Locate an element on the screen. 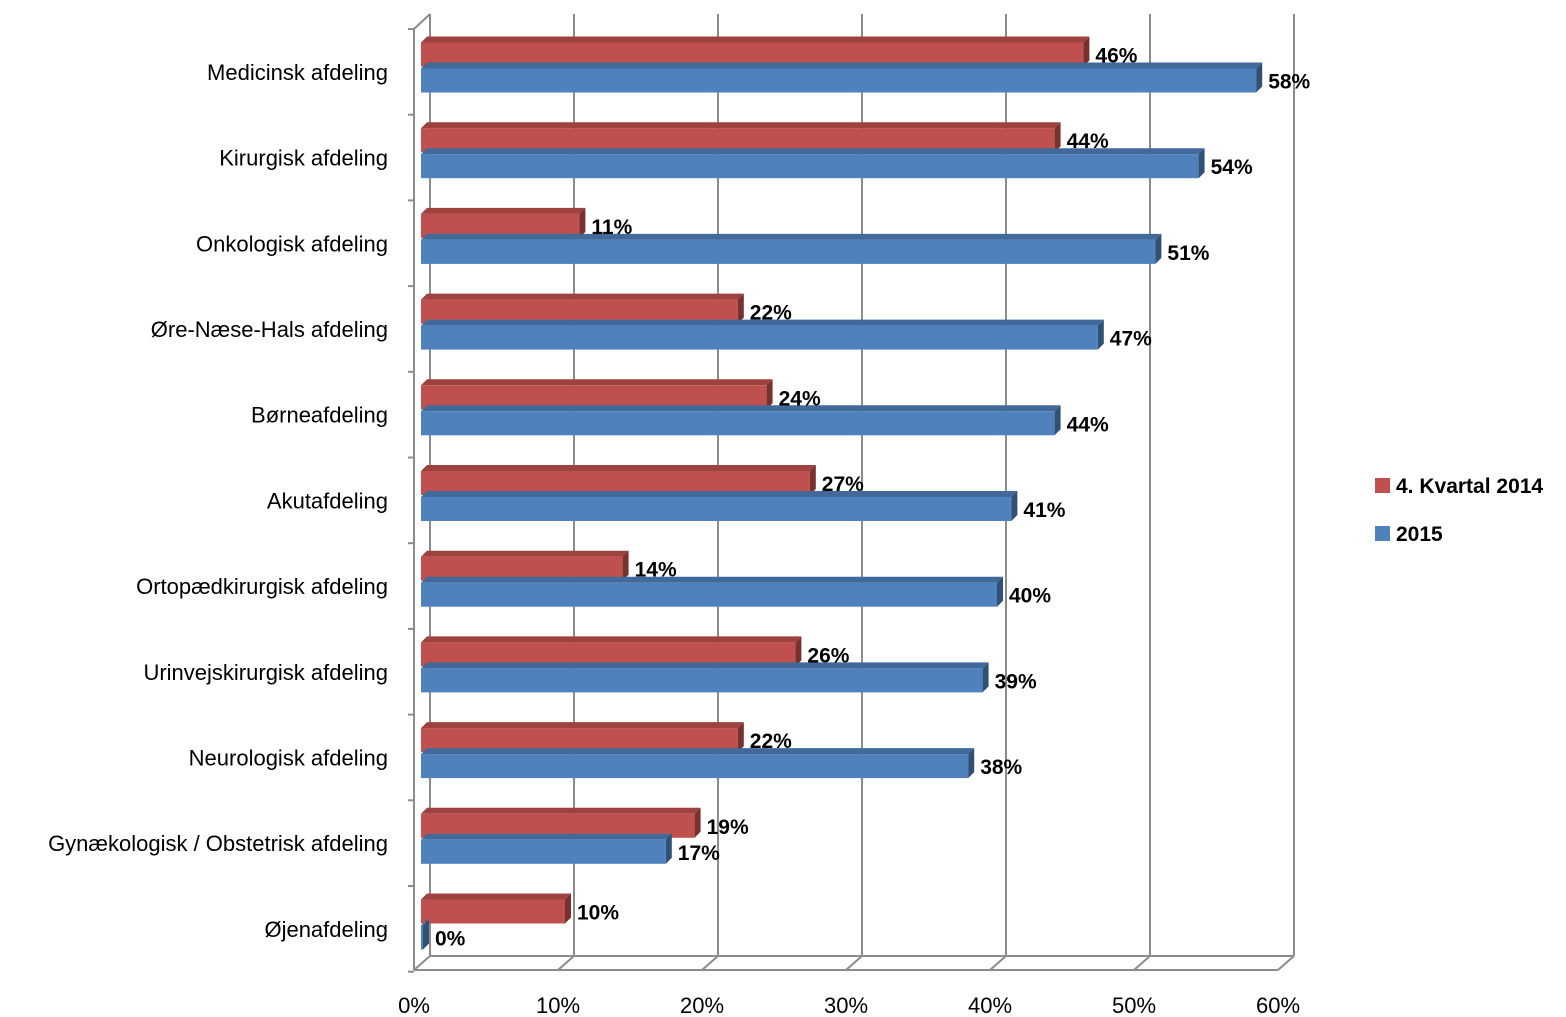  data-label: 46% is located at coordinates (1116, 56).